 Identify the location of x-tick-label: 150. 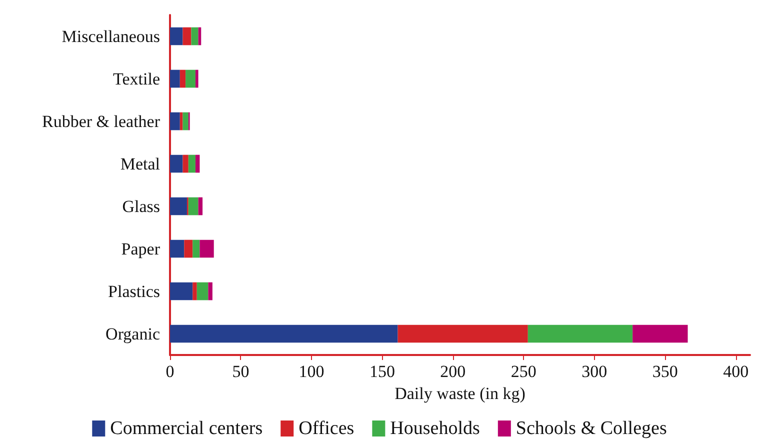
(382, 371).